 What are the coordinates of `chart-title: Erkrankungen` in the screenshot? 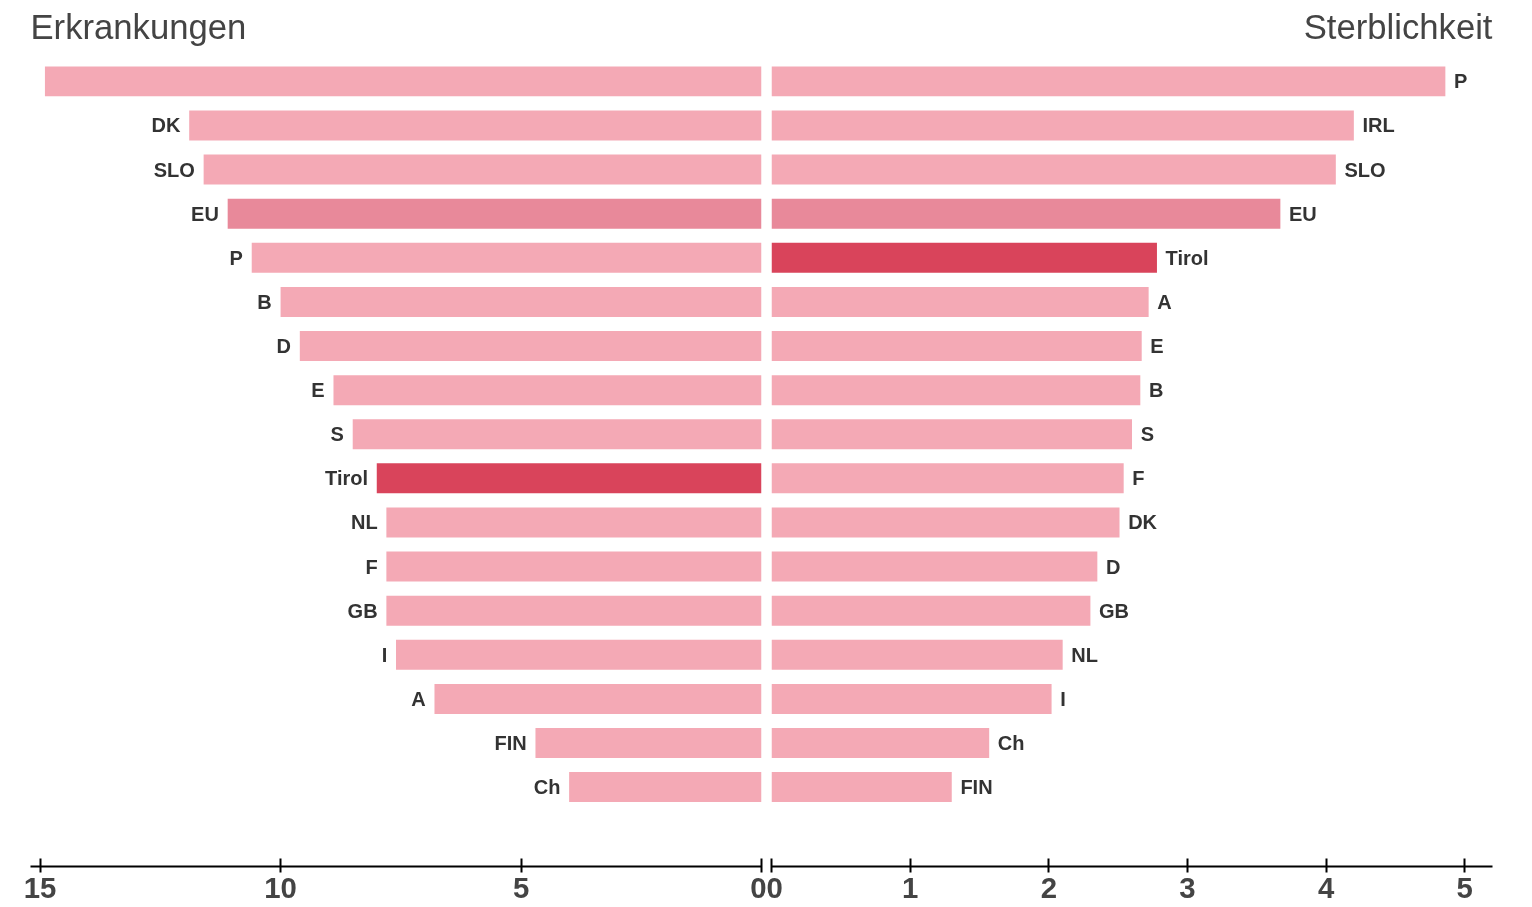 It's located at (138, 26).